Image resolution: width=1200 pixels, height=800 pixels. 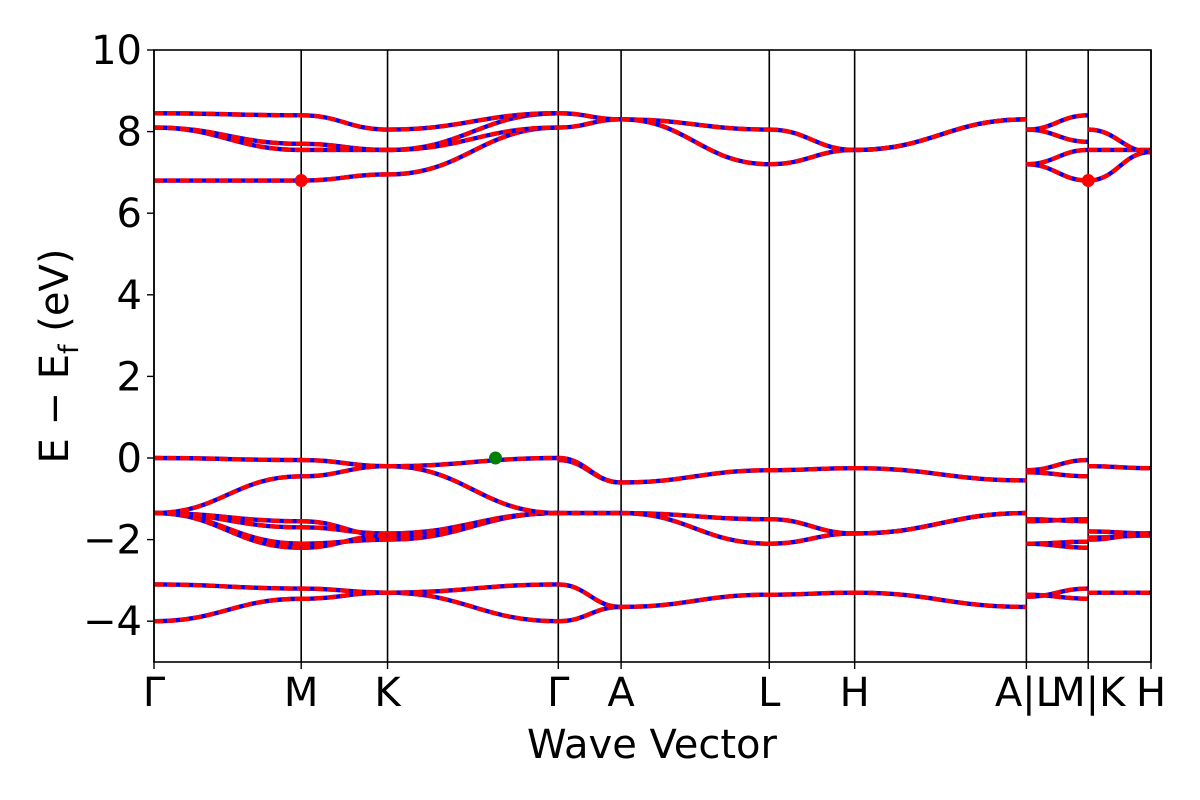 I want to click on y-axis-label: E − Ef (eV), so click(x=58, y=356).